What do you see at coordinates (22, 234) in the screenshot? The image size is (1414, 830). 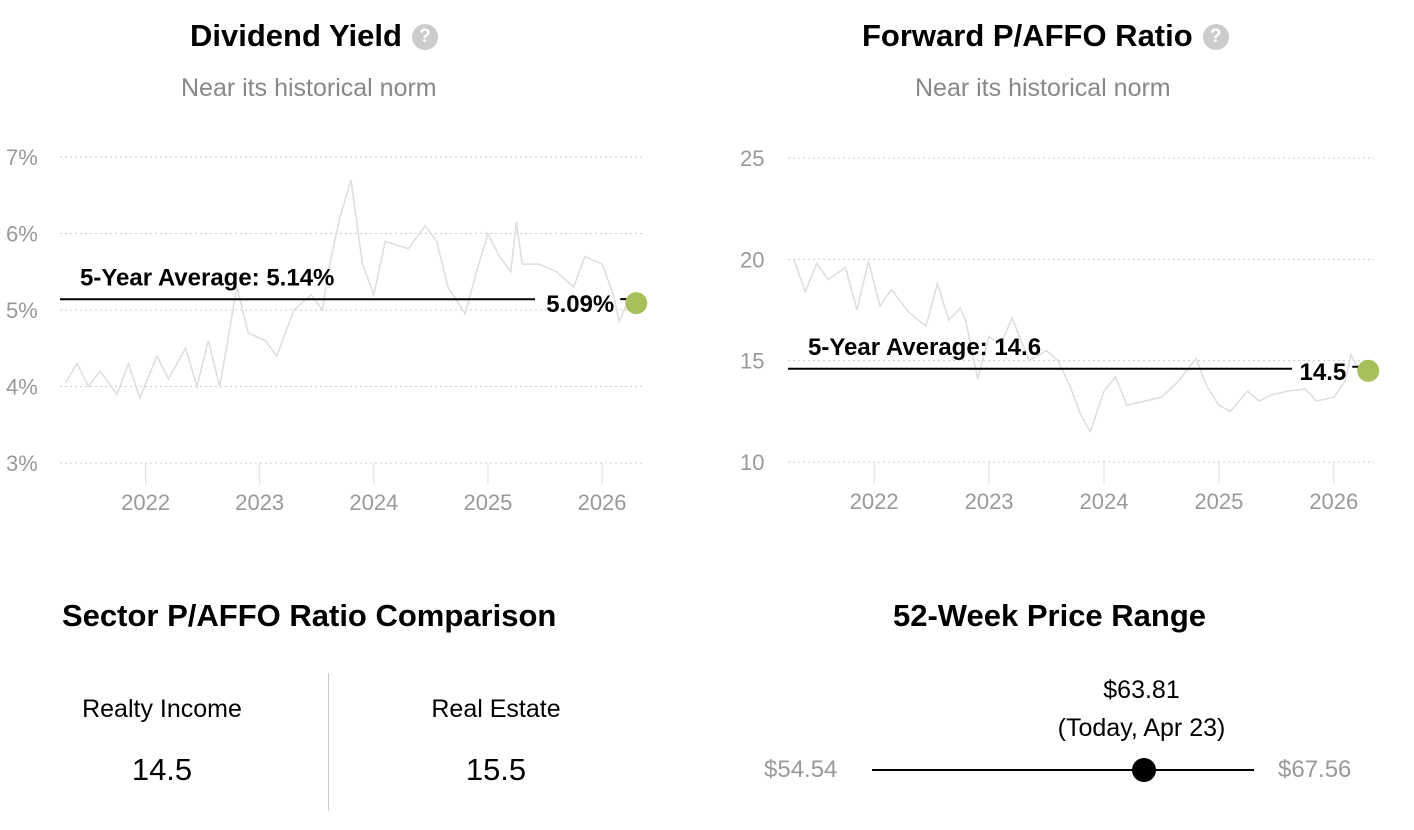 I see `y-tick-label: 6%` at bounding box center [22, 234].